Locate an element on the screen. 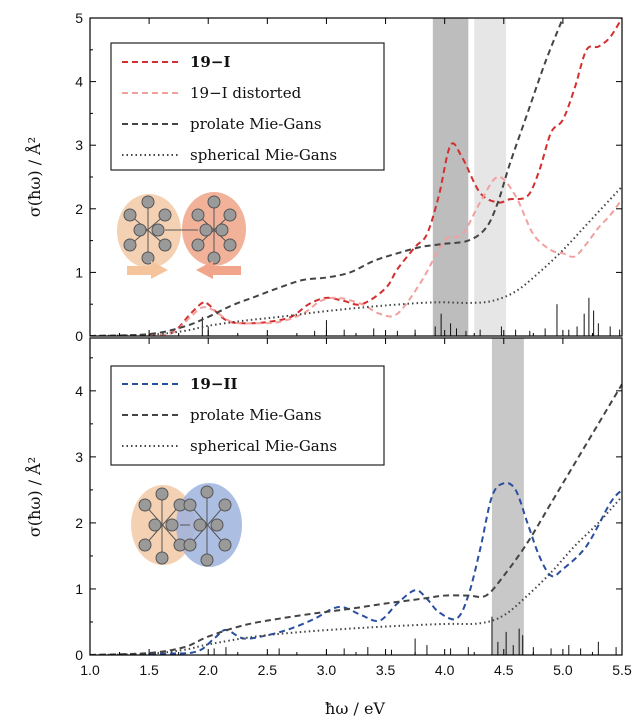 This screenshot has height=720, width=638. legend-label-spherical-b: spherical Mie-Gans is located at coordinates (263, 446).